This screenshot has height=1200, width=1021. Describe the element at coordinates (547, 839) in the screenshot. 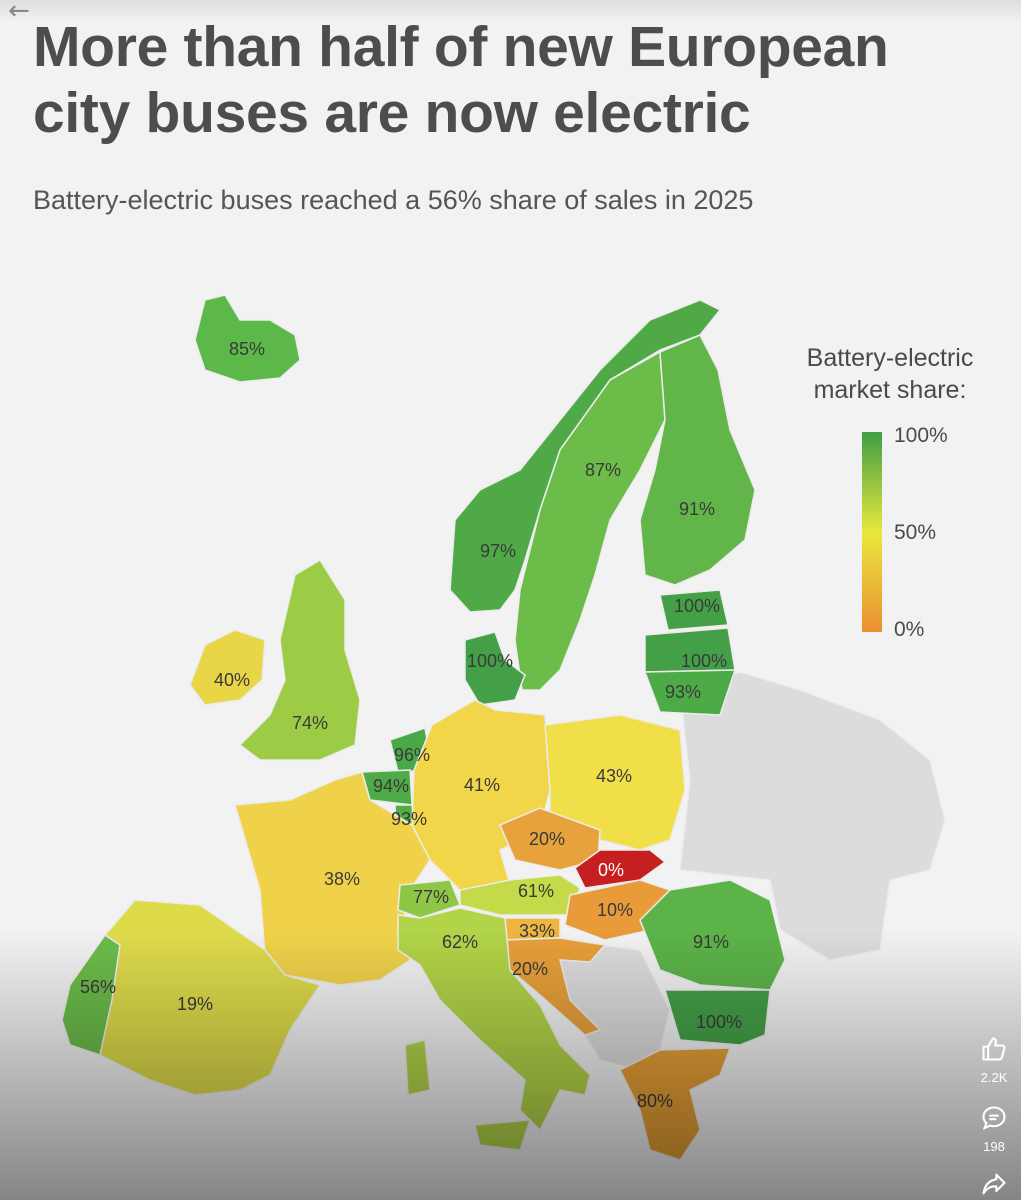

I see `label-czechia: 20%` at that location.